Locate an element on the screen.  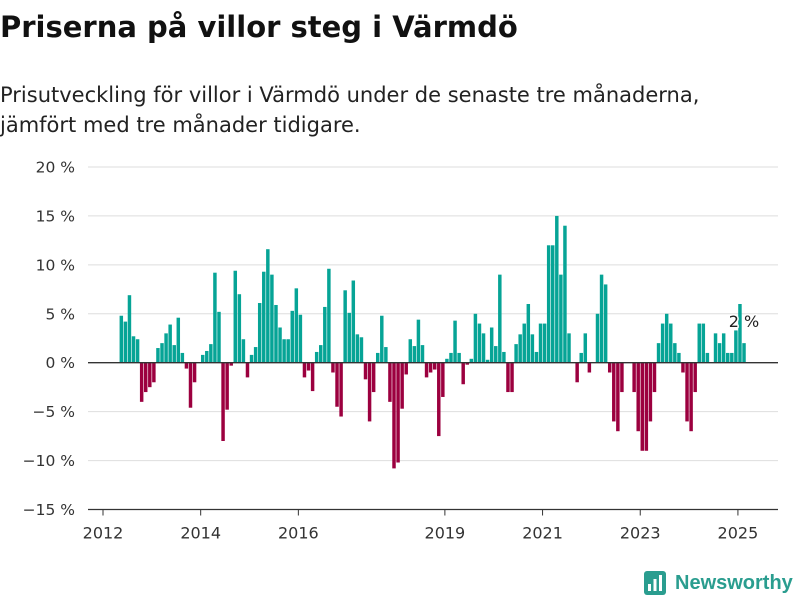
x-tick-label: 2012 is located at coordinates (103, 533).